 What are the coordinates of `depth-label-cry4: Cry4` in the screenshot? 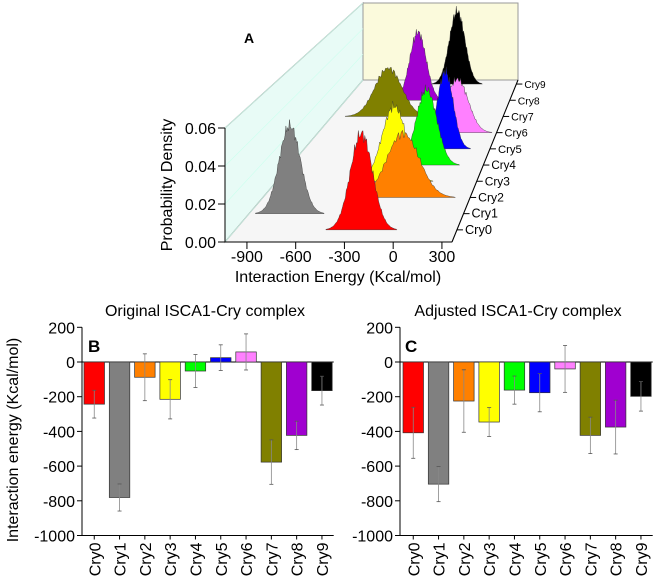 It's located at (503, 165).